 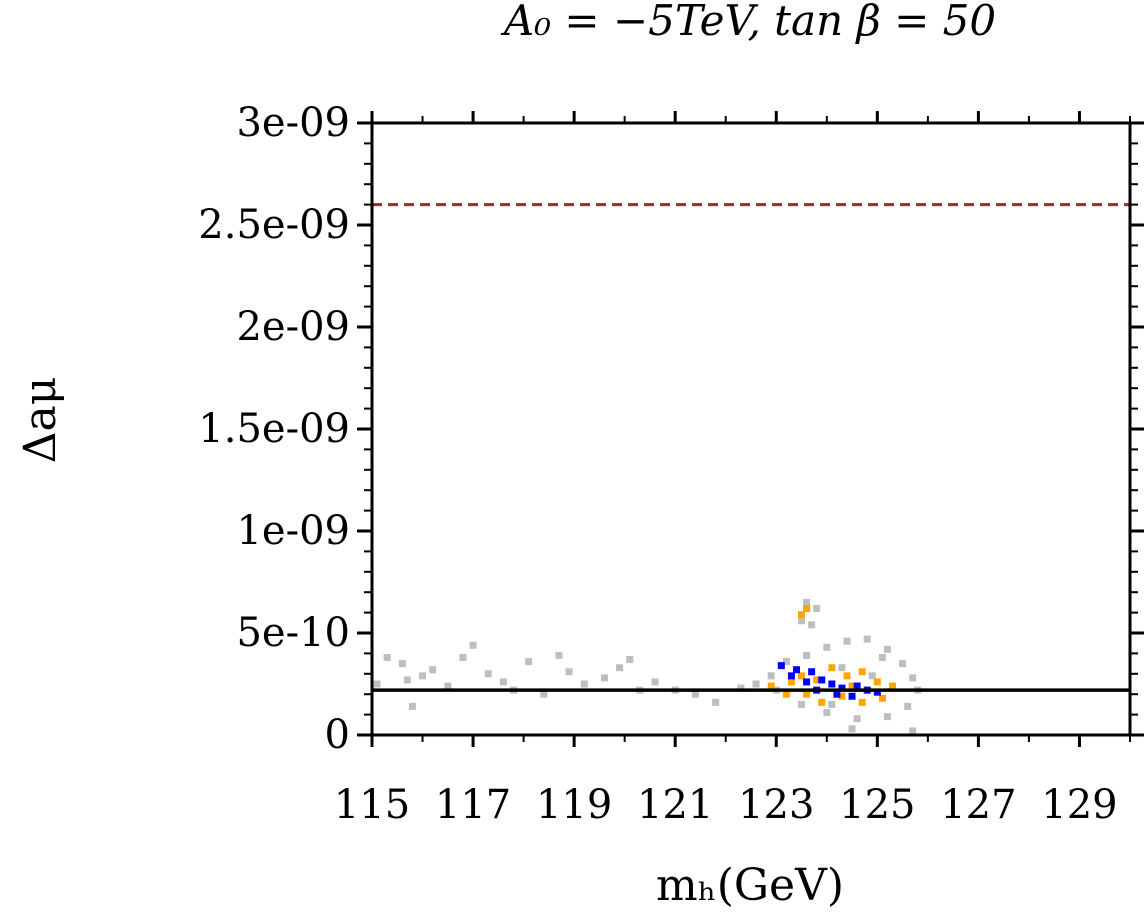 I want to click on y-tick-label: 2e-09, so click(x=293, y=327).